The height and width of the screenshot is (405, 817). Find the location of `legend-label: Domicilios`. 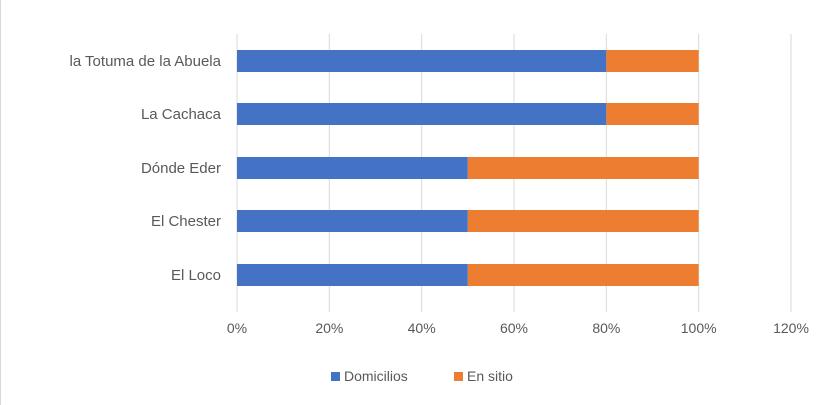

legend-label: Domicilios is located at coordinates (376, 376).